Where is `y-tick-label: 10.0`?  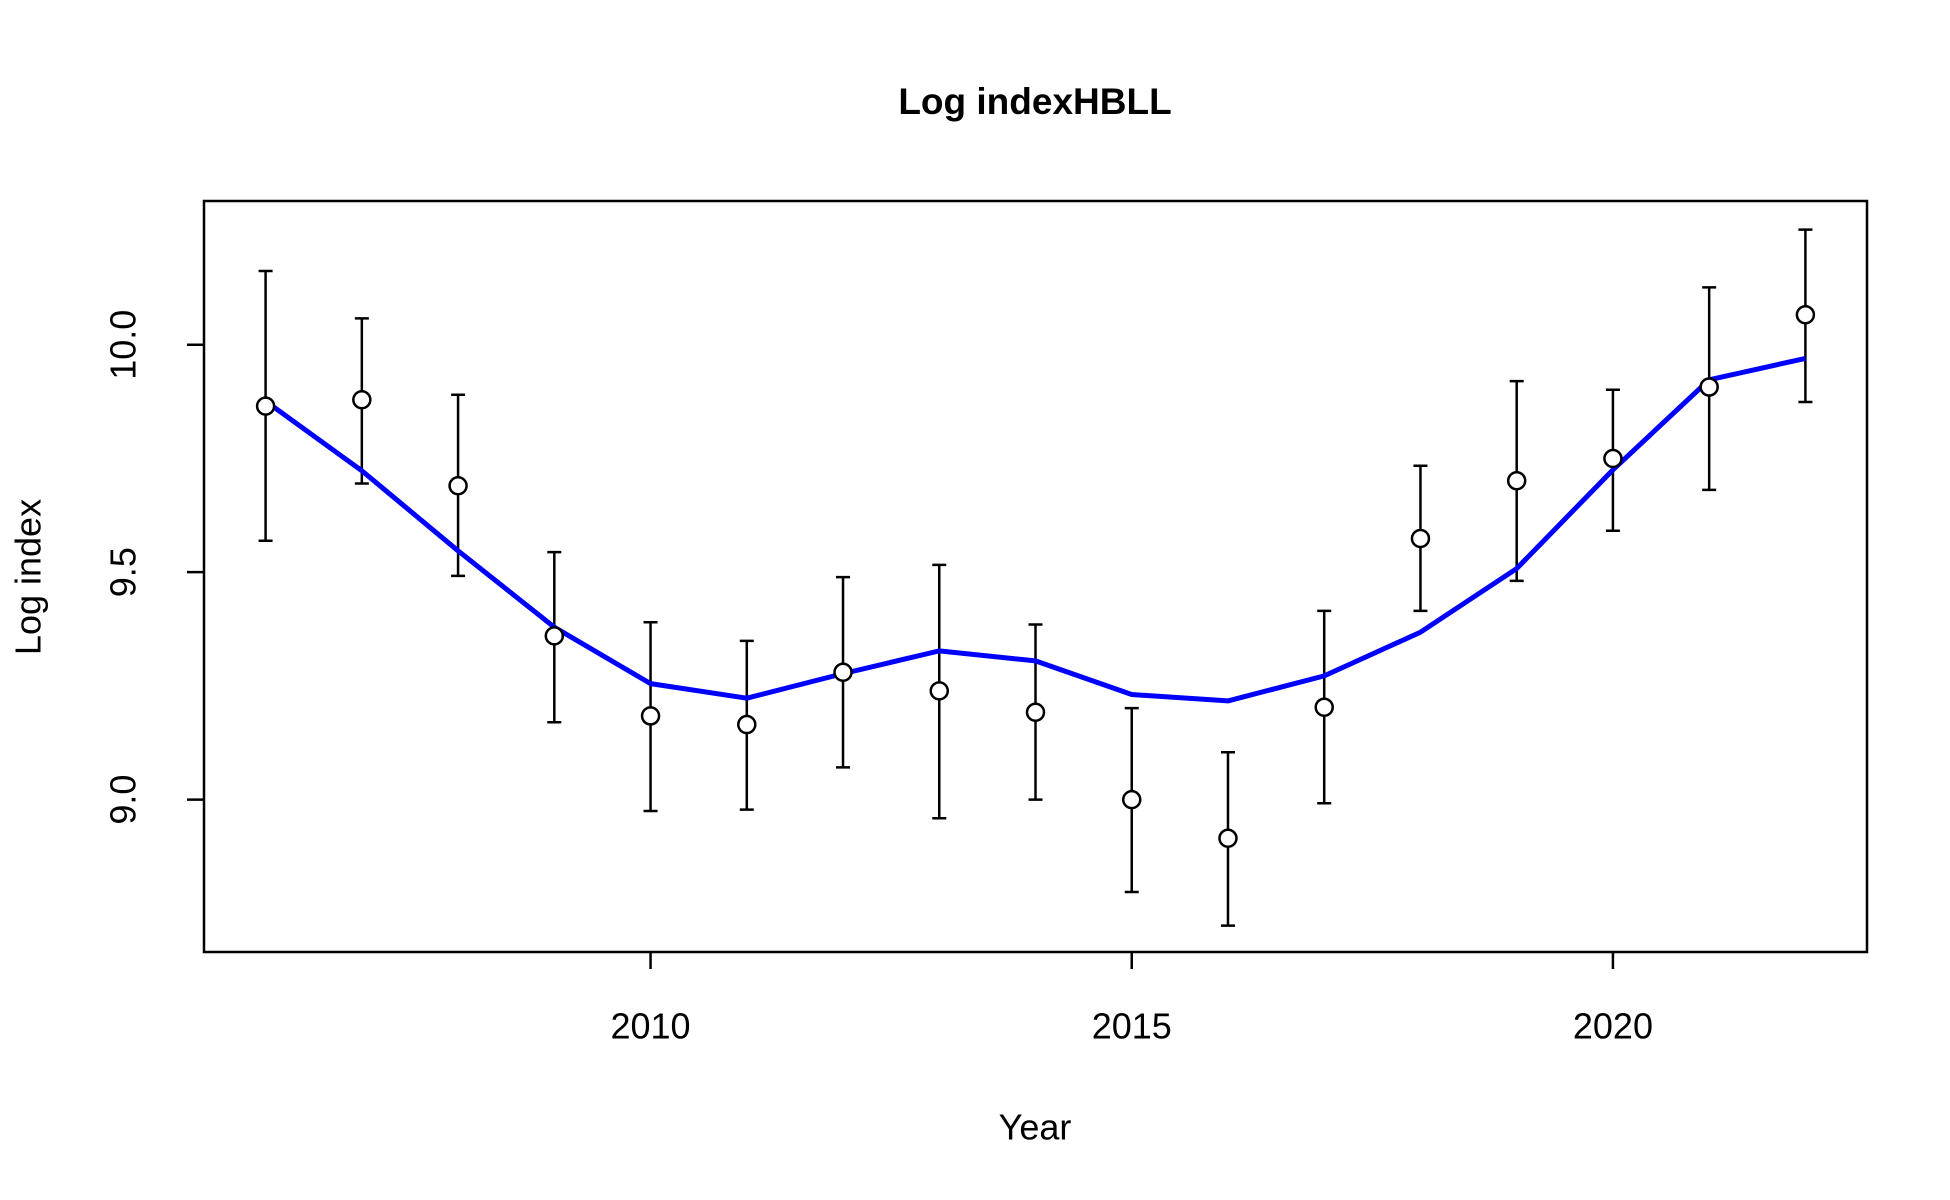
y-tick-label: 10.0 is located at coordinates (123, 345).